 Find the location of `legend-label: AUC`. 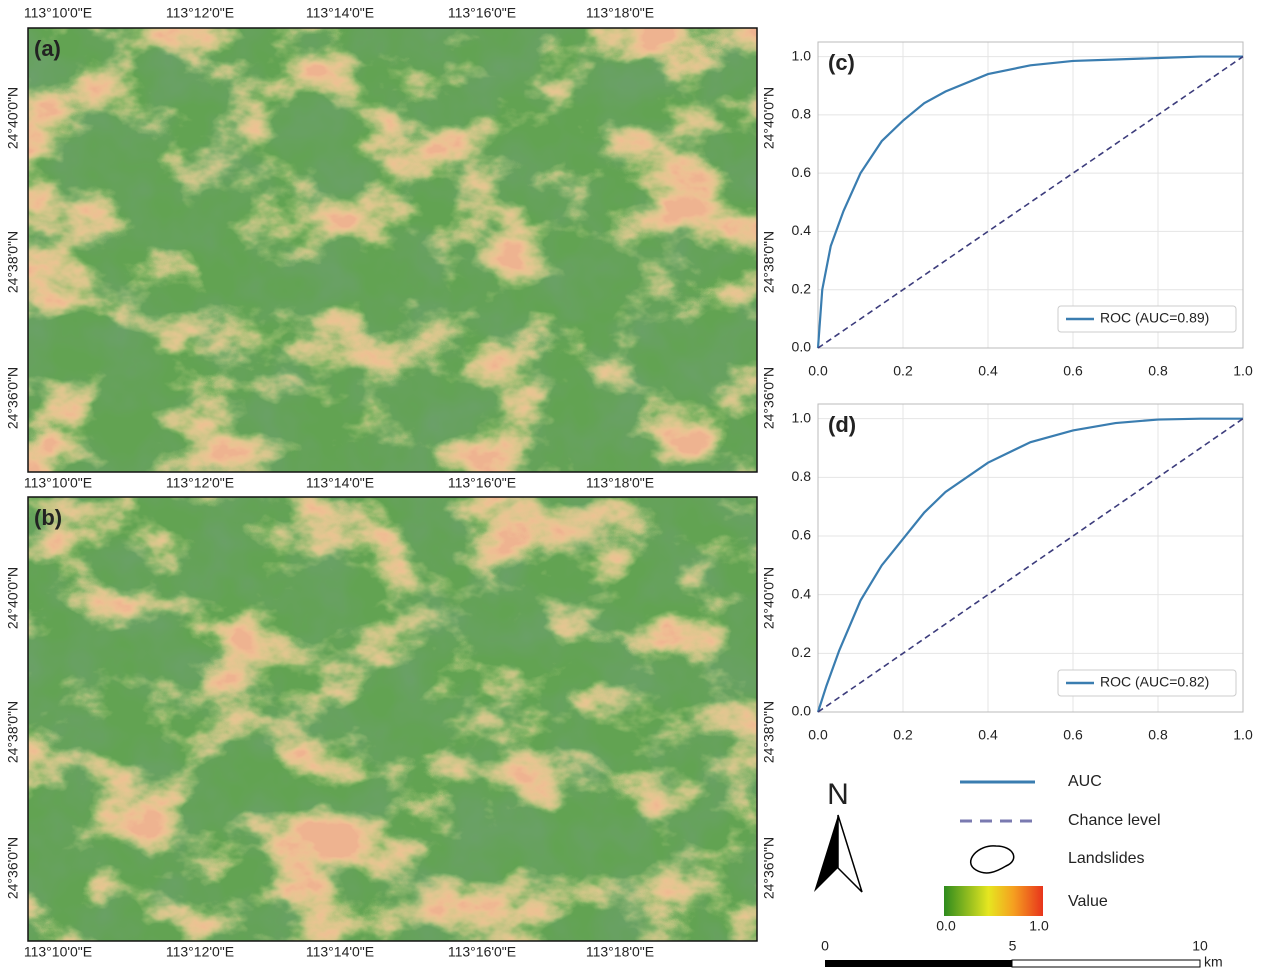

legend-label: AUC is located at coordinates (1085, 781).